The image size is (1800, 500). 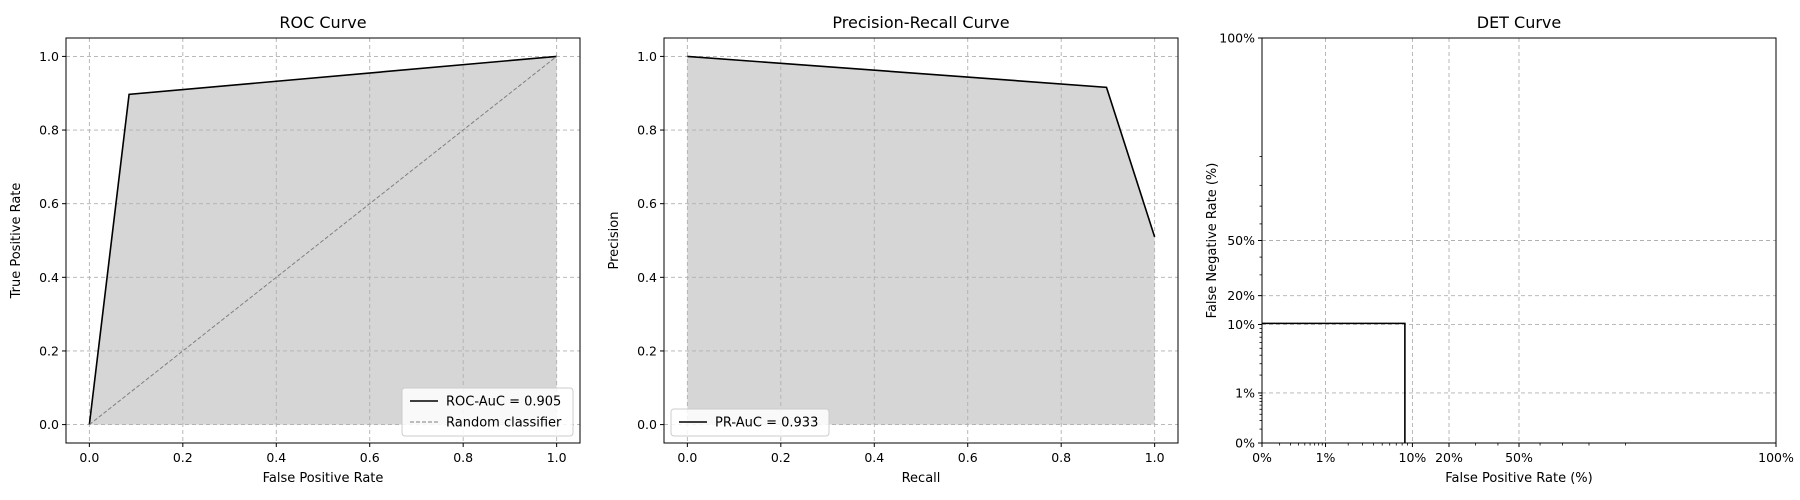 I want to click on y-tick-label: 50%, so click(x=1241, y=240).